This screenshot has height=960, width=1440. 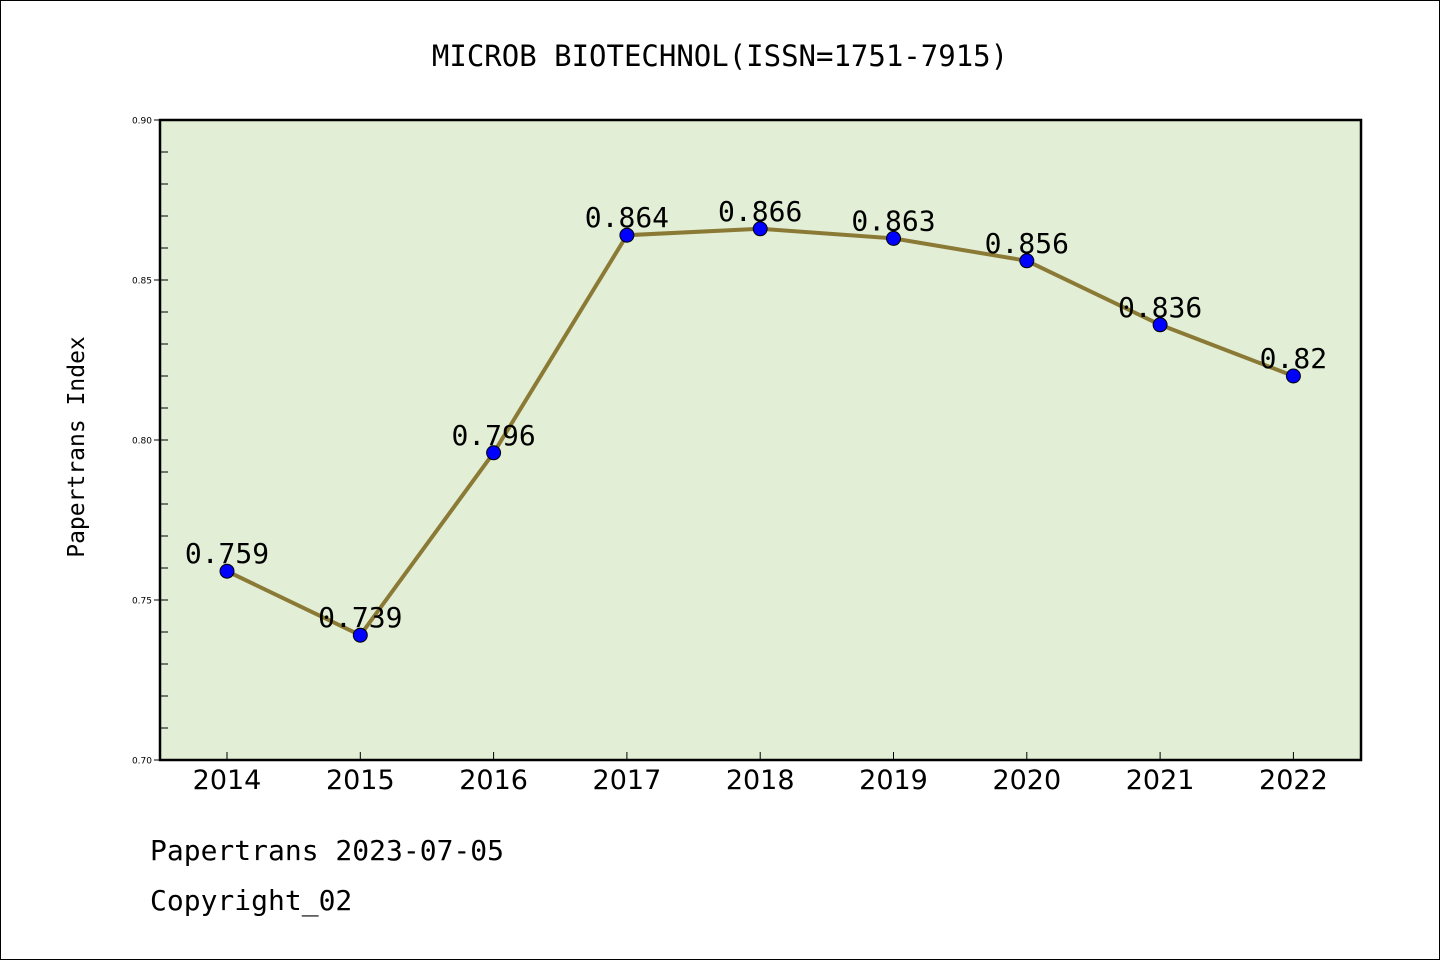 I want to click on x-tick-label: 2016, so click(x=493, y=780).